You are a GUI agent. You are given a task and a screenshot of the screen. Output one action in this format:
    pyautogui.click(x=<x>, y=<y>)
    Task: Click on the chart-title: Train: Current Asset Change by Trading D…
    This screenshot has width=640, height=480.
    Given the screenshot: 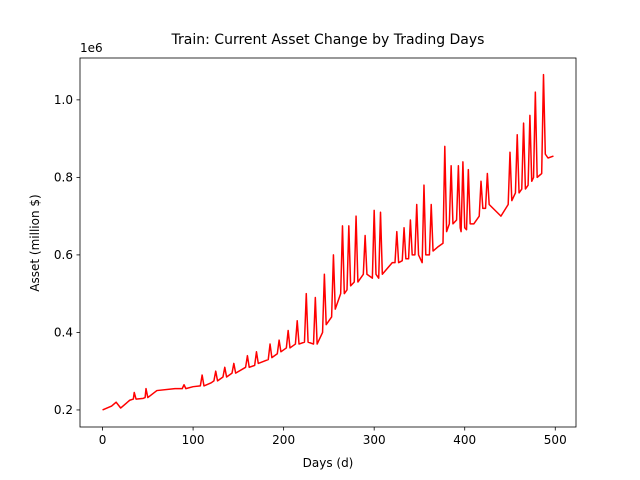 What is the action you would take?
    pyautogui.click(x=328, y=40)
    